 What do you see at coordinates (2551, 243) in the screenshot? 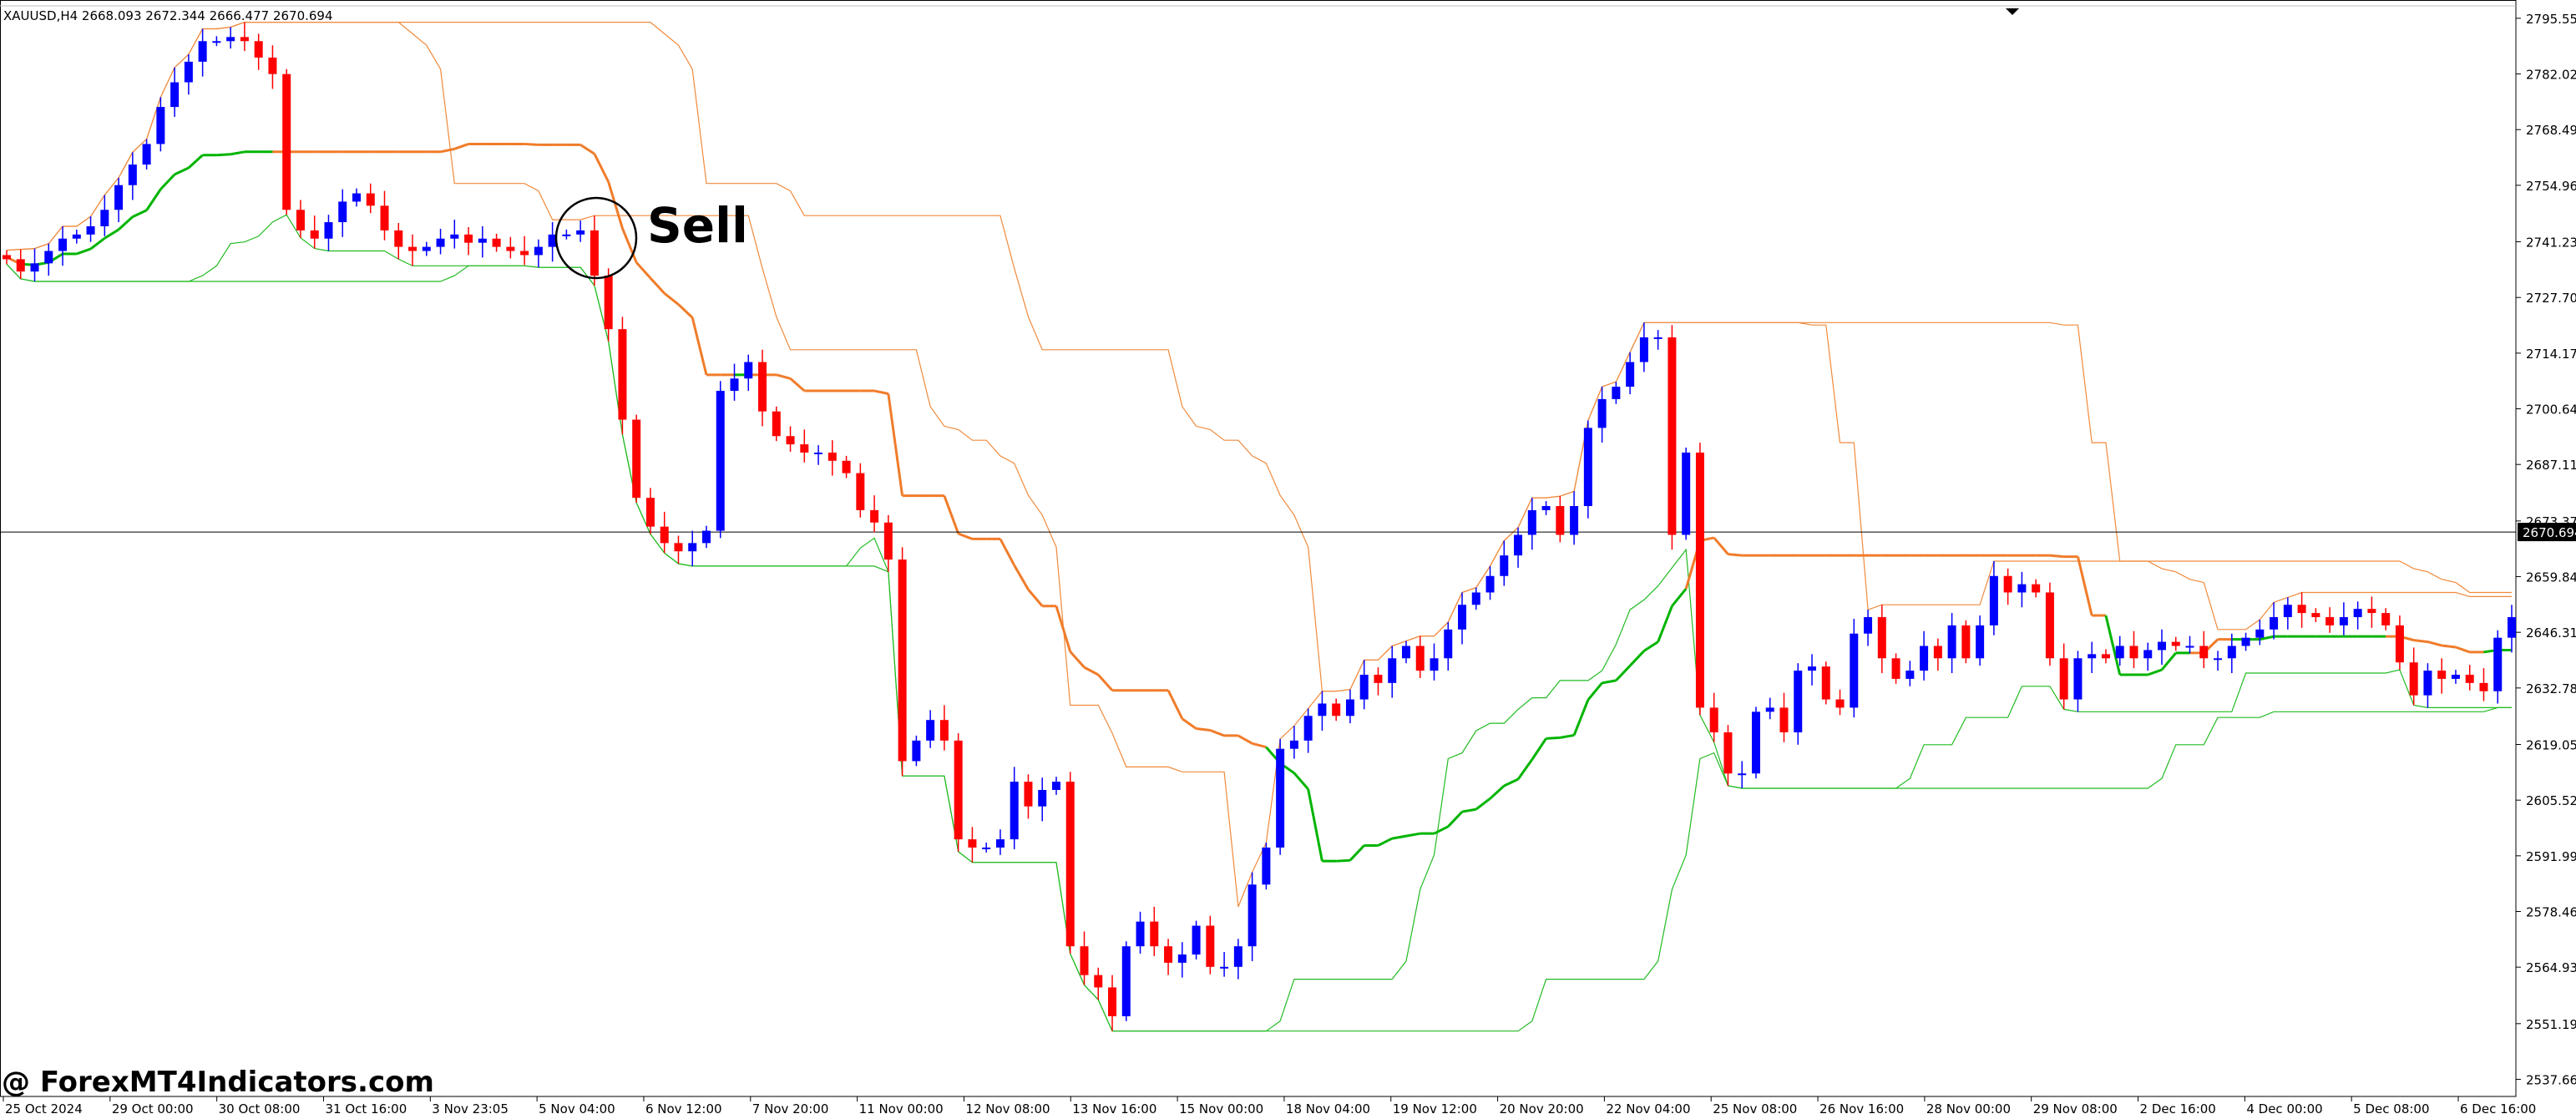
I see `price-tick-label: 2741.230` at bounding box center [2551, 243].